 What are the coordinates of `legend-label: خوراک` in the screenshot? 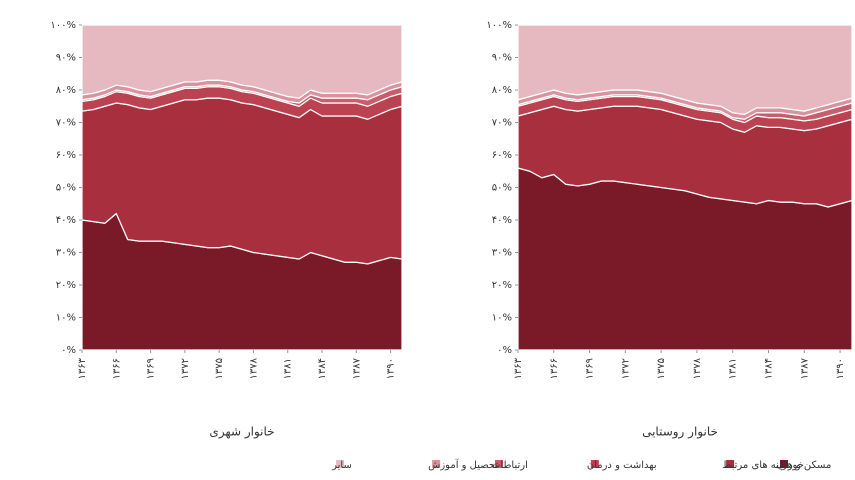 It's located at (790, 465).